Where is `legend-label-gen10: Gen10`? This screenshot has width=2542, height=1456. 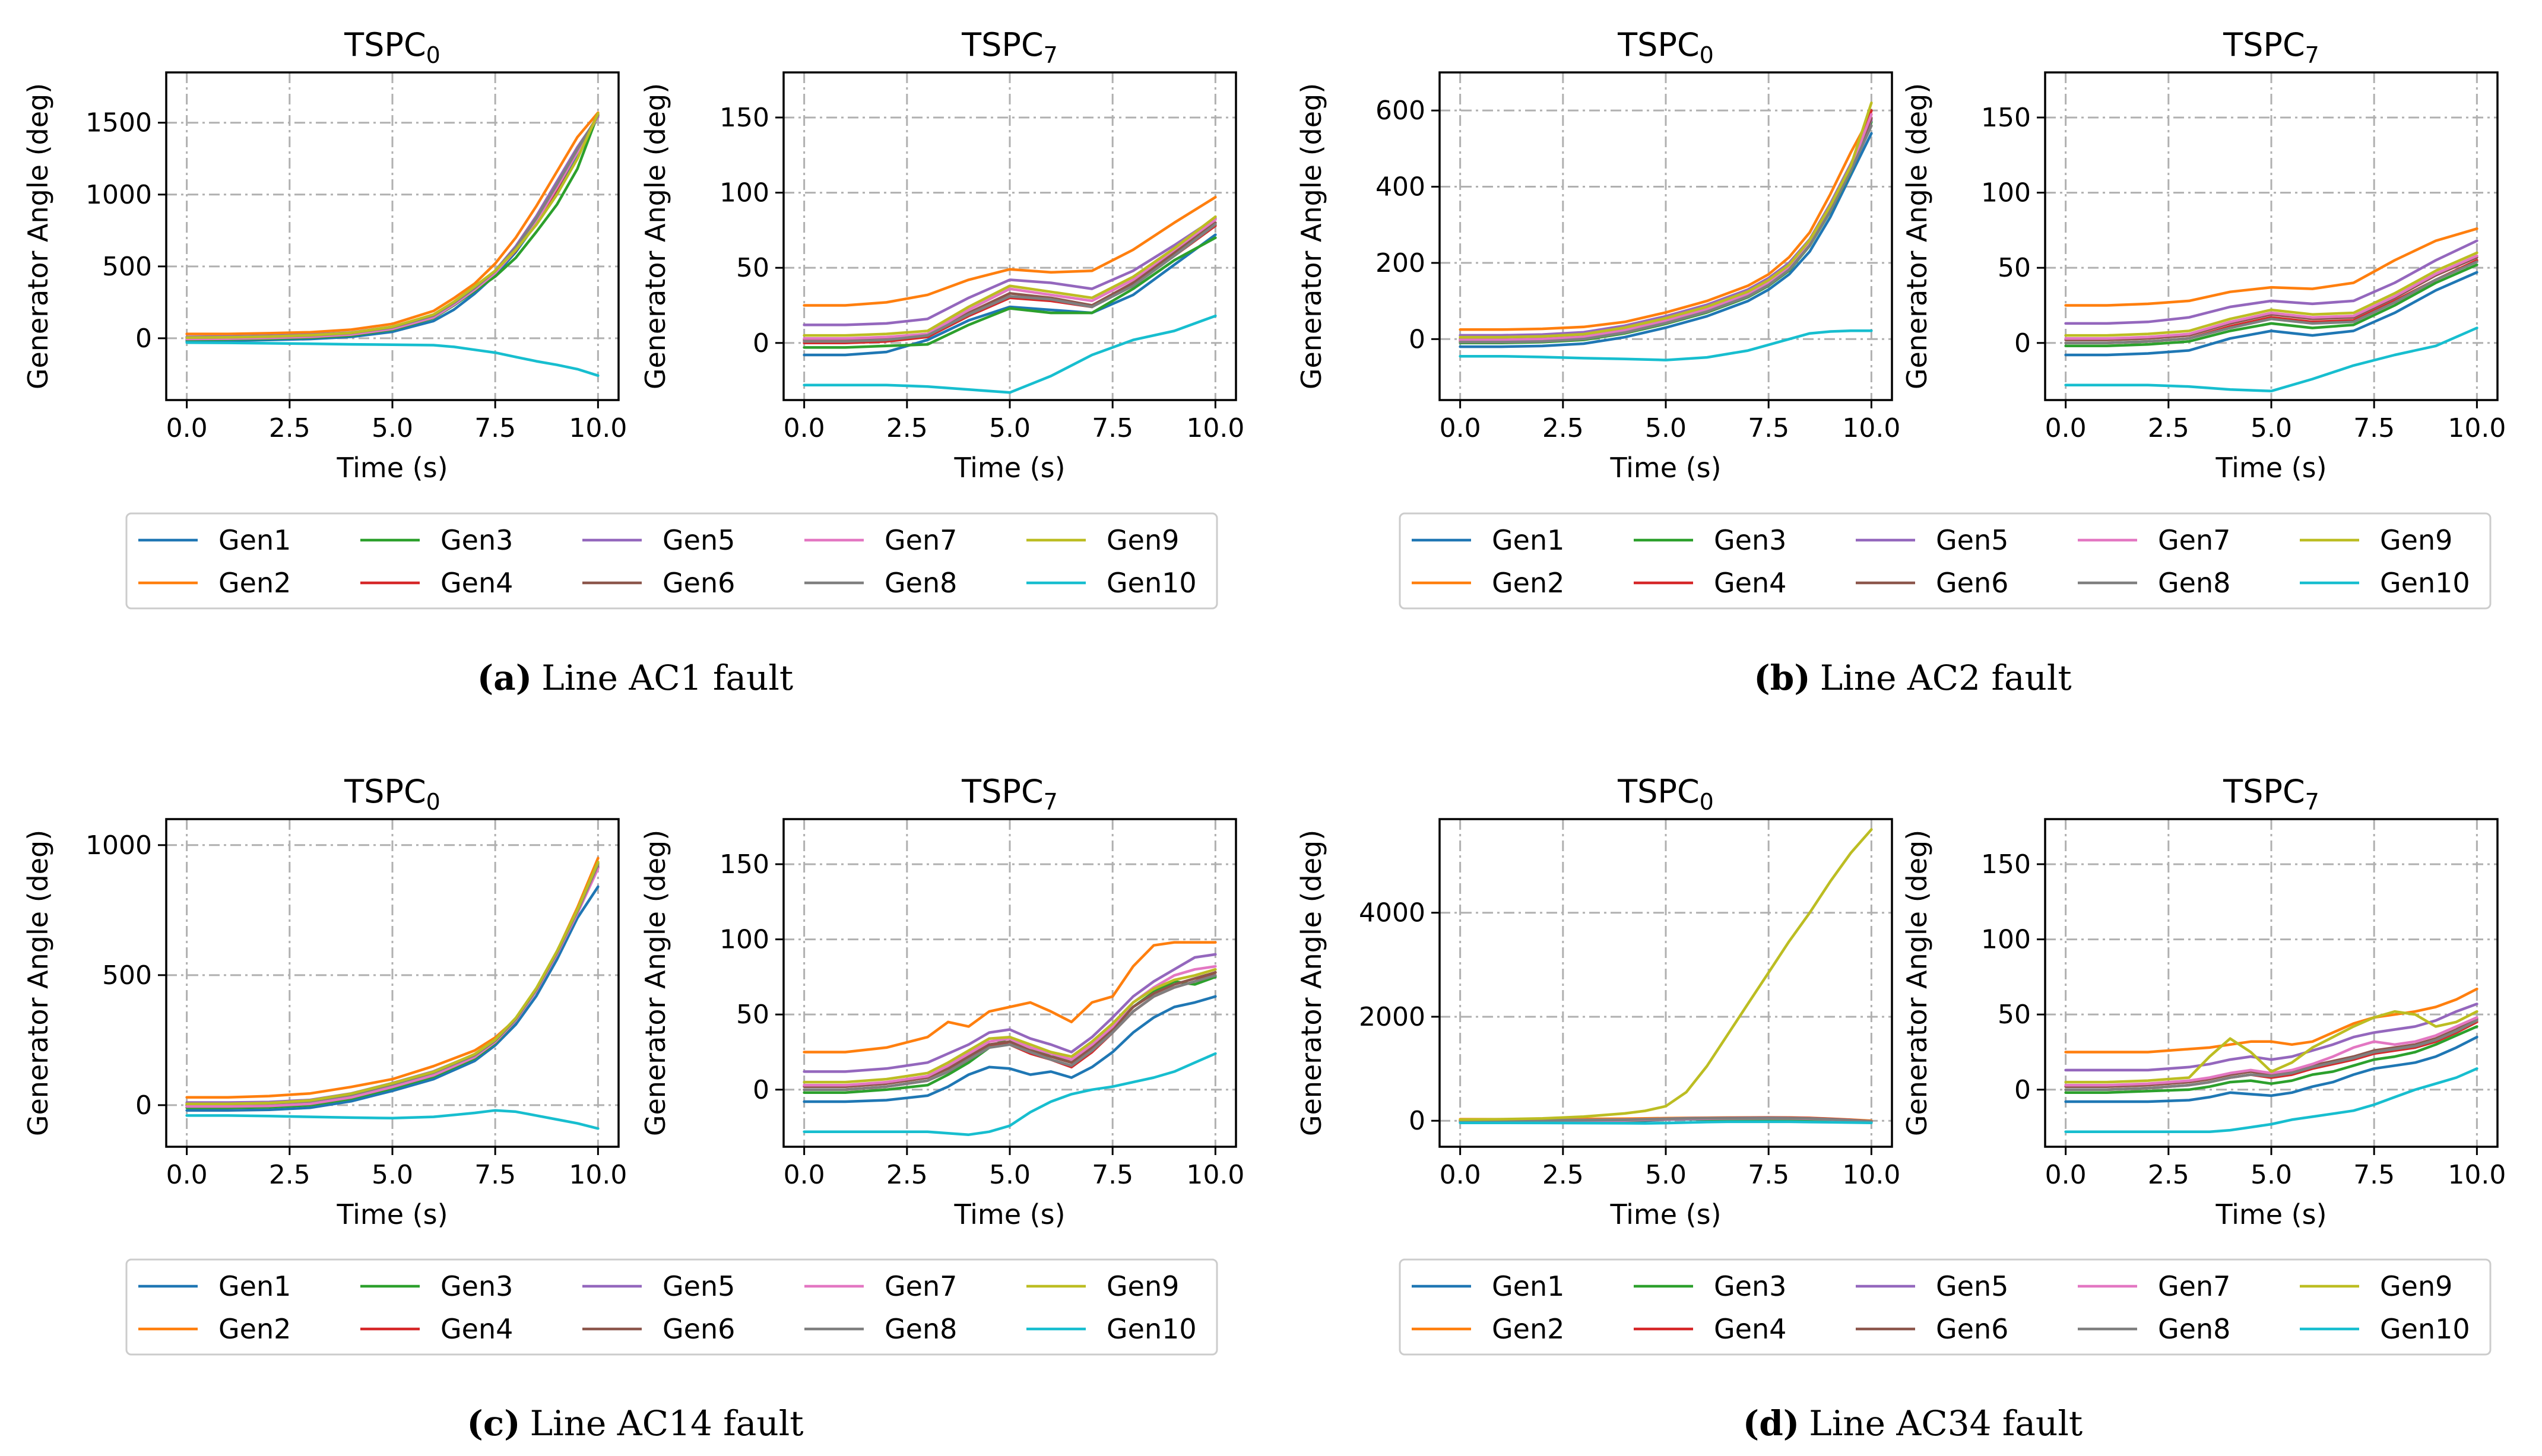 legend-label-gen10: Gen10 is located at coordinates (1152, 1329).